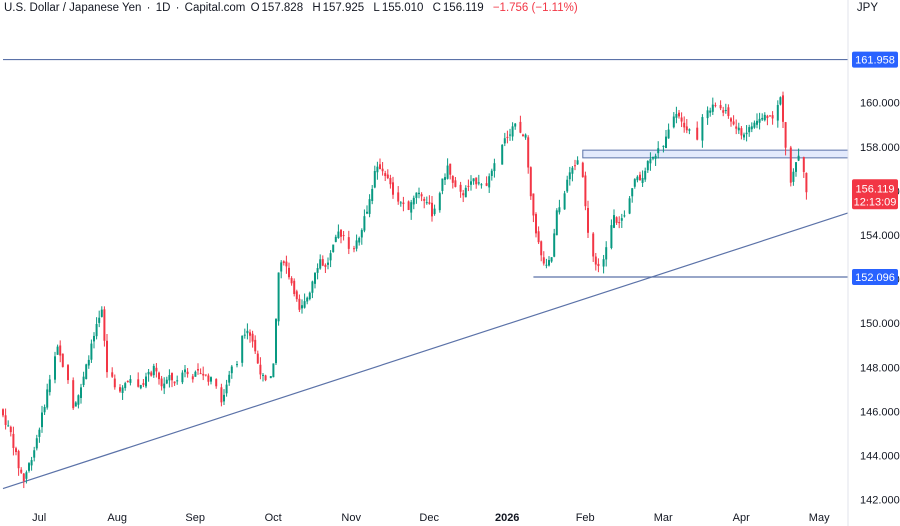 The width and height of the screenshot is (900, 526). I want to click on resistance-zone, so click(715, 154).